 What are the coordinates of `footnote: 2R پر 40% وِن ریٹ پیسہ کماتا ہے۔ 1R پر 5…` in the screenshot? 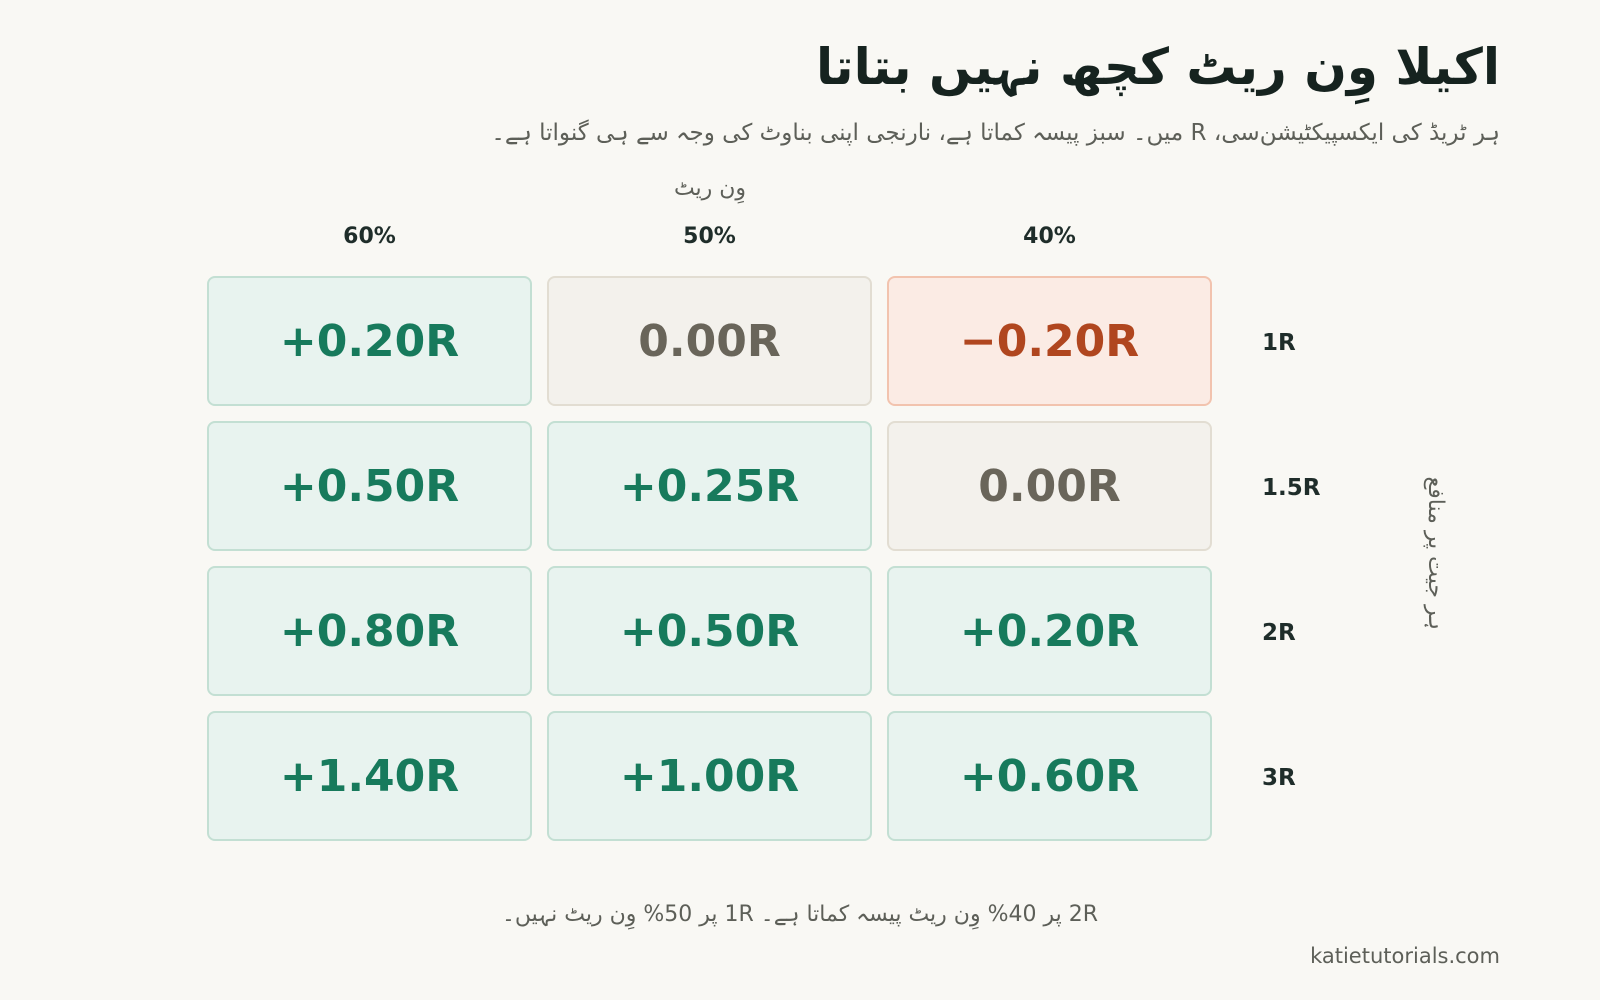 It's located at (800, 914).